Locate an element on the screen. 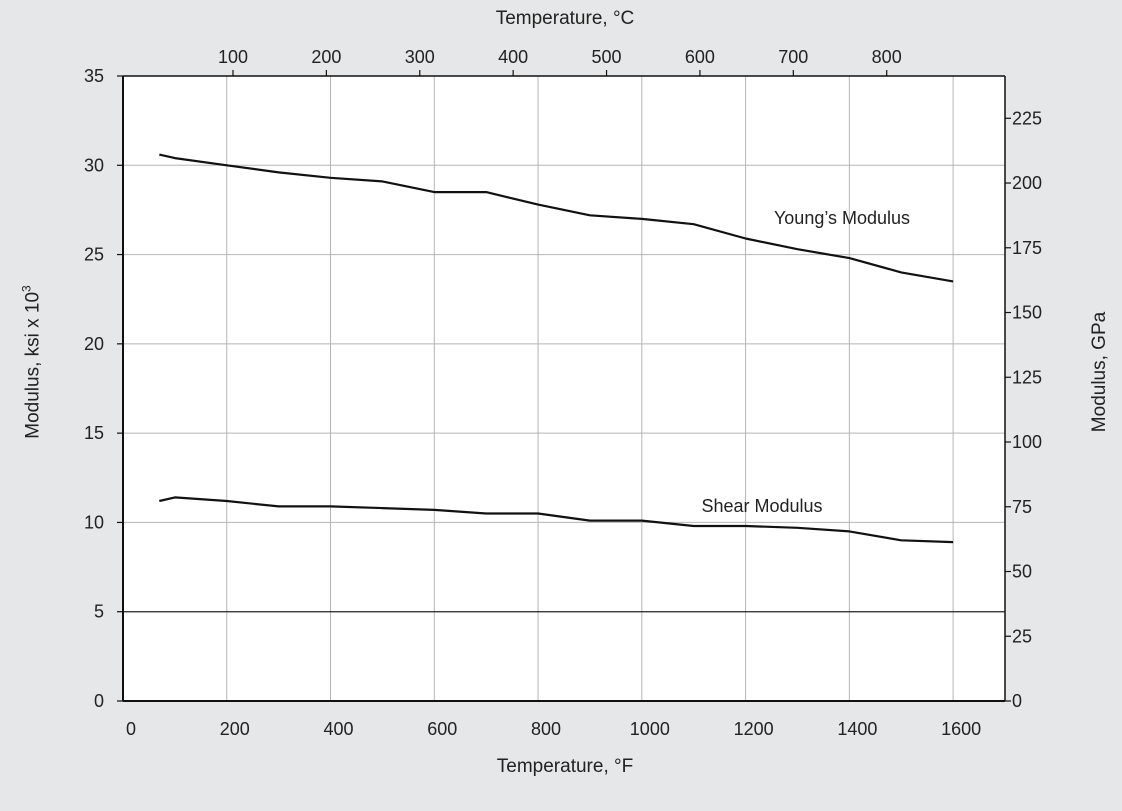 Image resolution: width=1122 pixels, height=811 pixels. right-tick-label: 175 is located at coordinates (1027, 248).